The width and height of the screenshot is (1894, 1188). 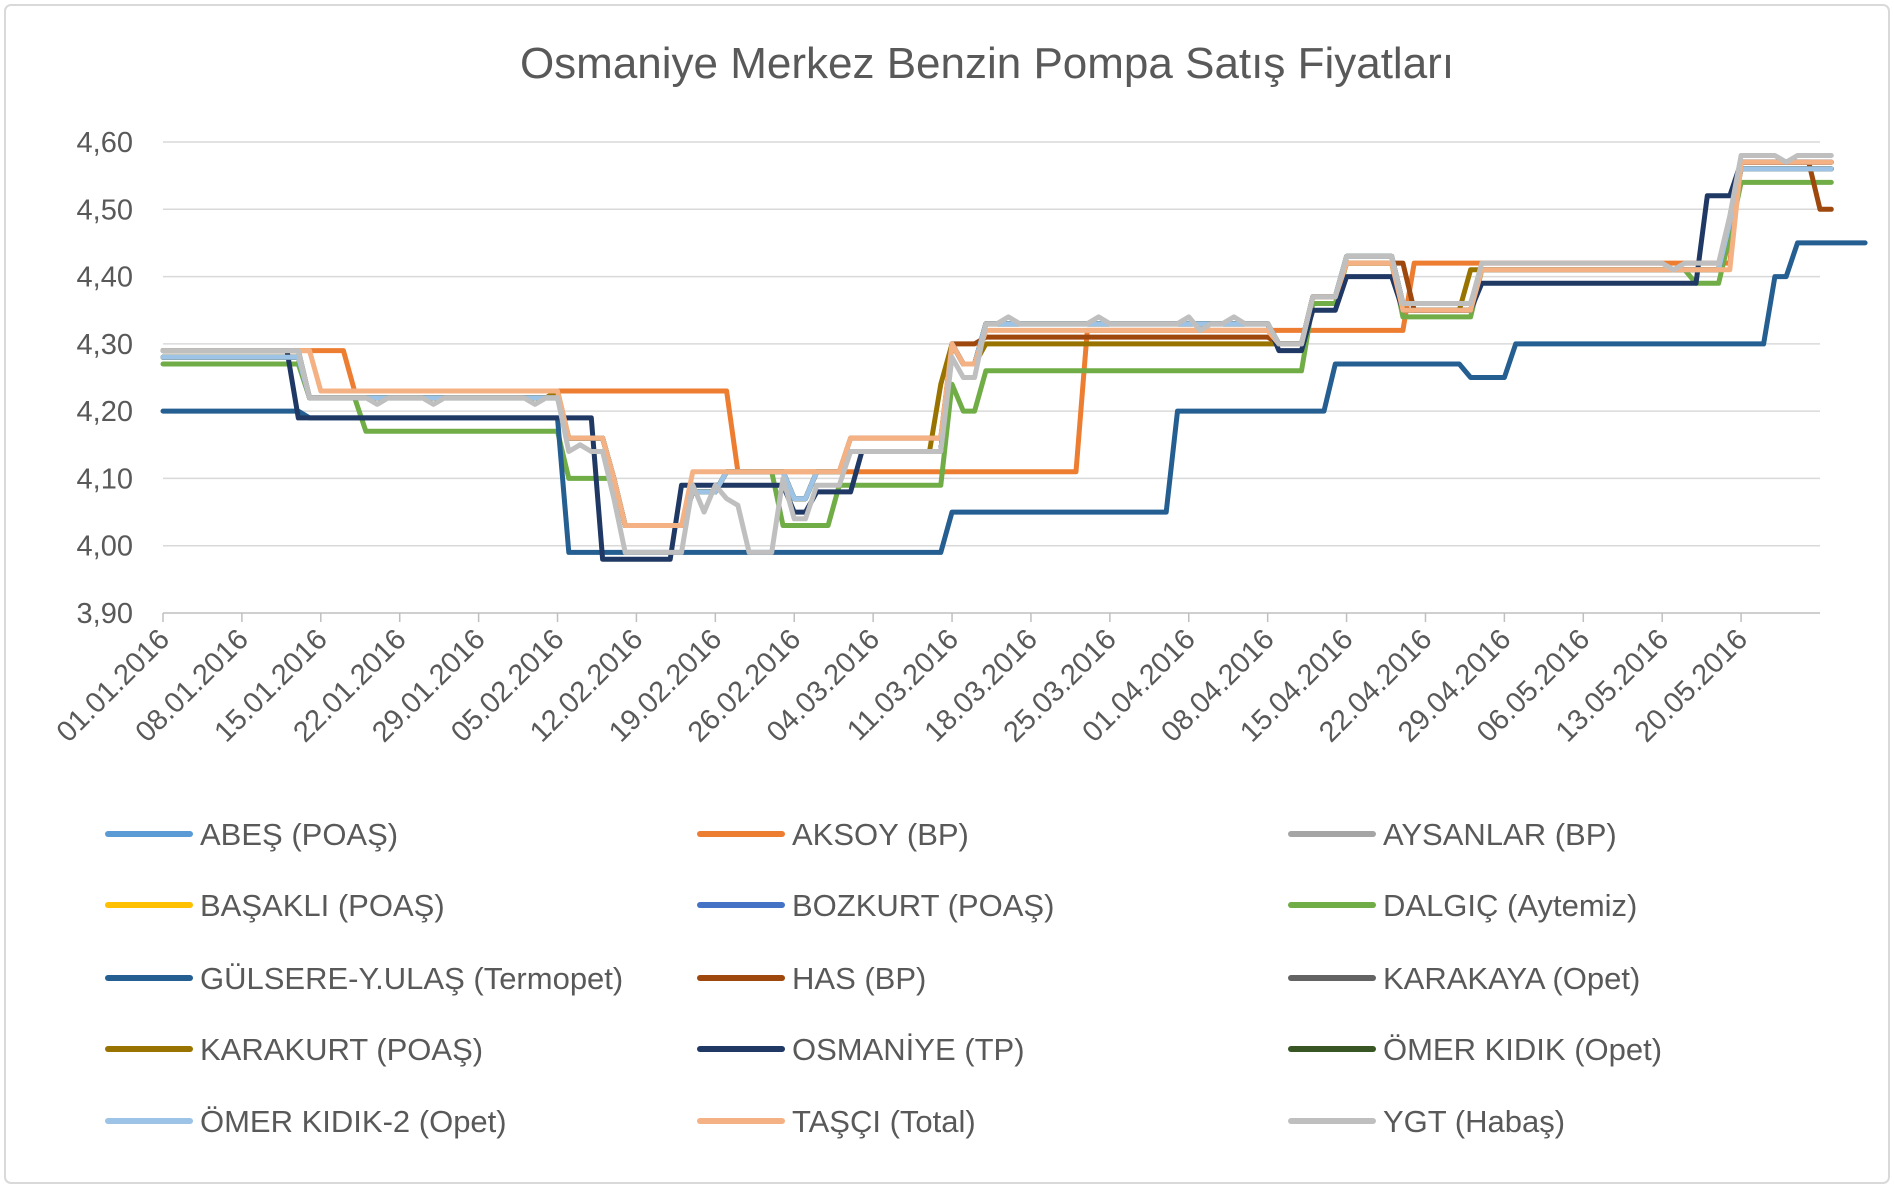 What do you see at coordinates (105, 547) in the screenshot?
I see `y-tick-label: 4,00` at bounding box center [105, 547].